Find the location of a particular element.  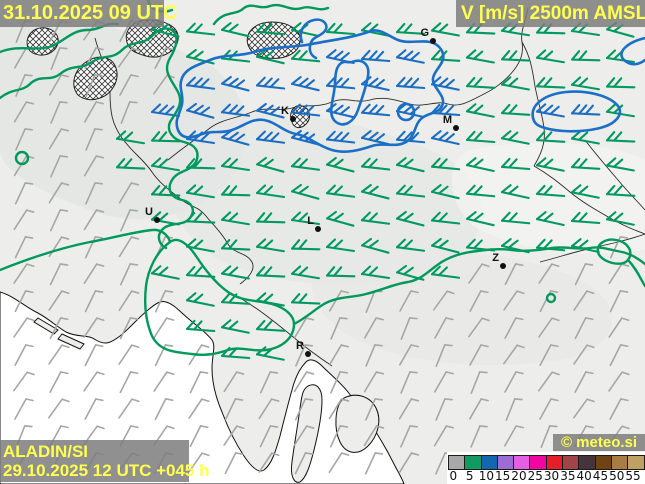

legend-value-row: 0 5 10 15 20 25 30 35 40 45 50 55 is located at coordinates (547, 476).